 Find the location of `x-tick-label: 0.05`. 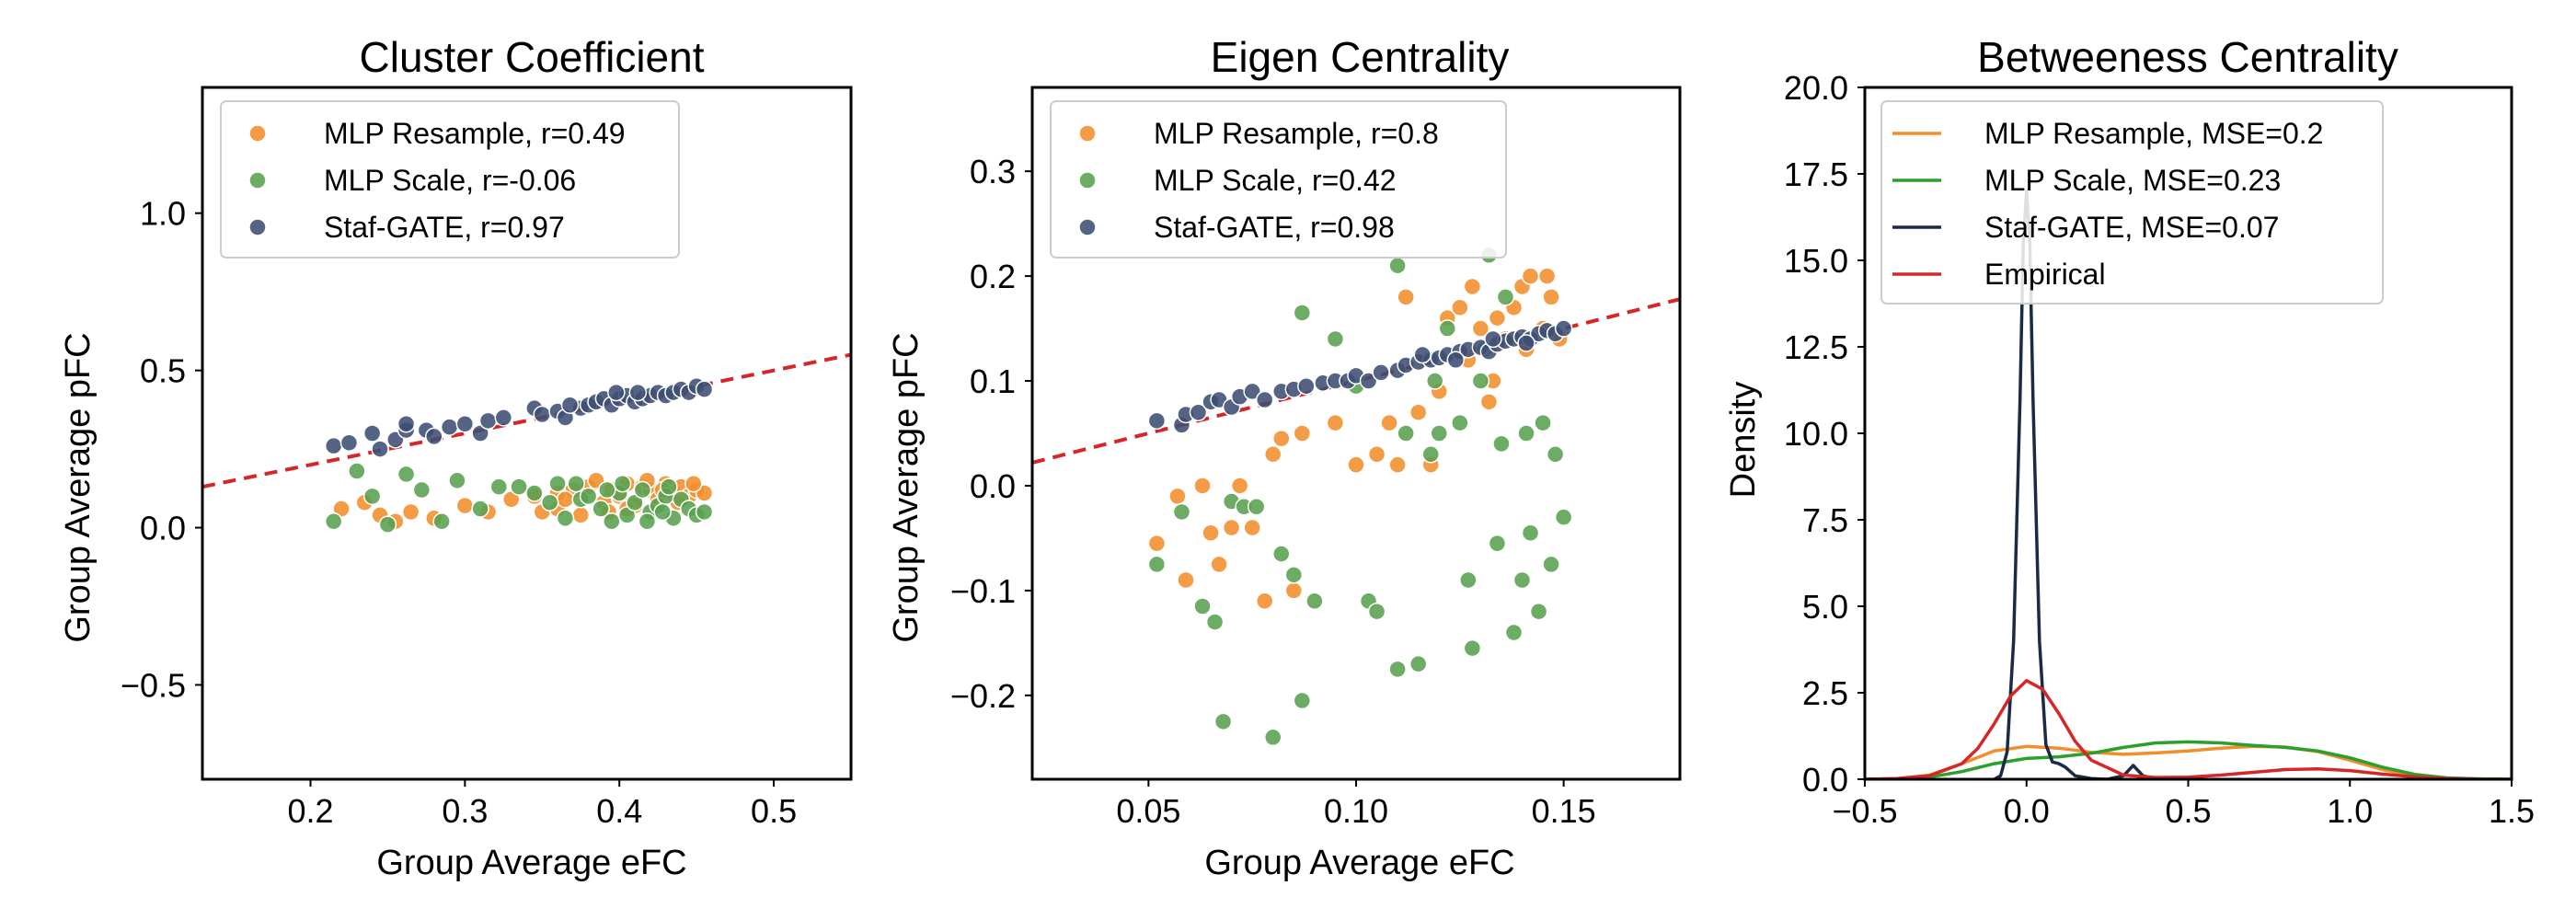

x-tick-label: 0.05 is located at coordinates (1148, 811).